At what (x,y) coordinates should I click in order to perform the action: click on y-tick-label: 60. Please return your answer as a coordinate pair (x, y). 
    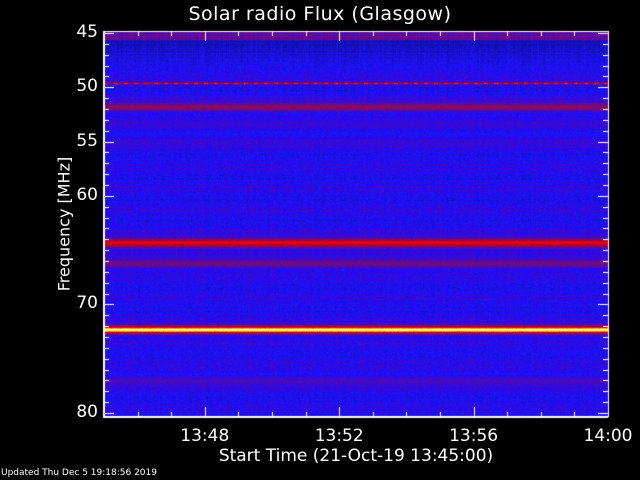
    Looking at the image, I should click on (87, 194).